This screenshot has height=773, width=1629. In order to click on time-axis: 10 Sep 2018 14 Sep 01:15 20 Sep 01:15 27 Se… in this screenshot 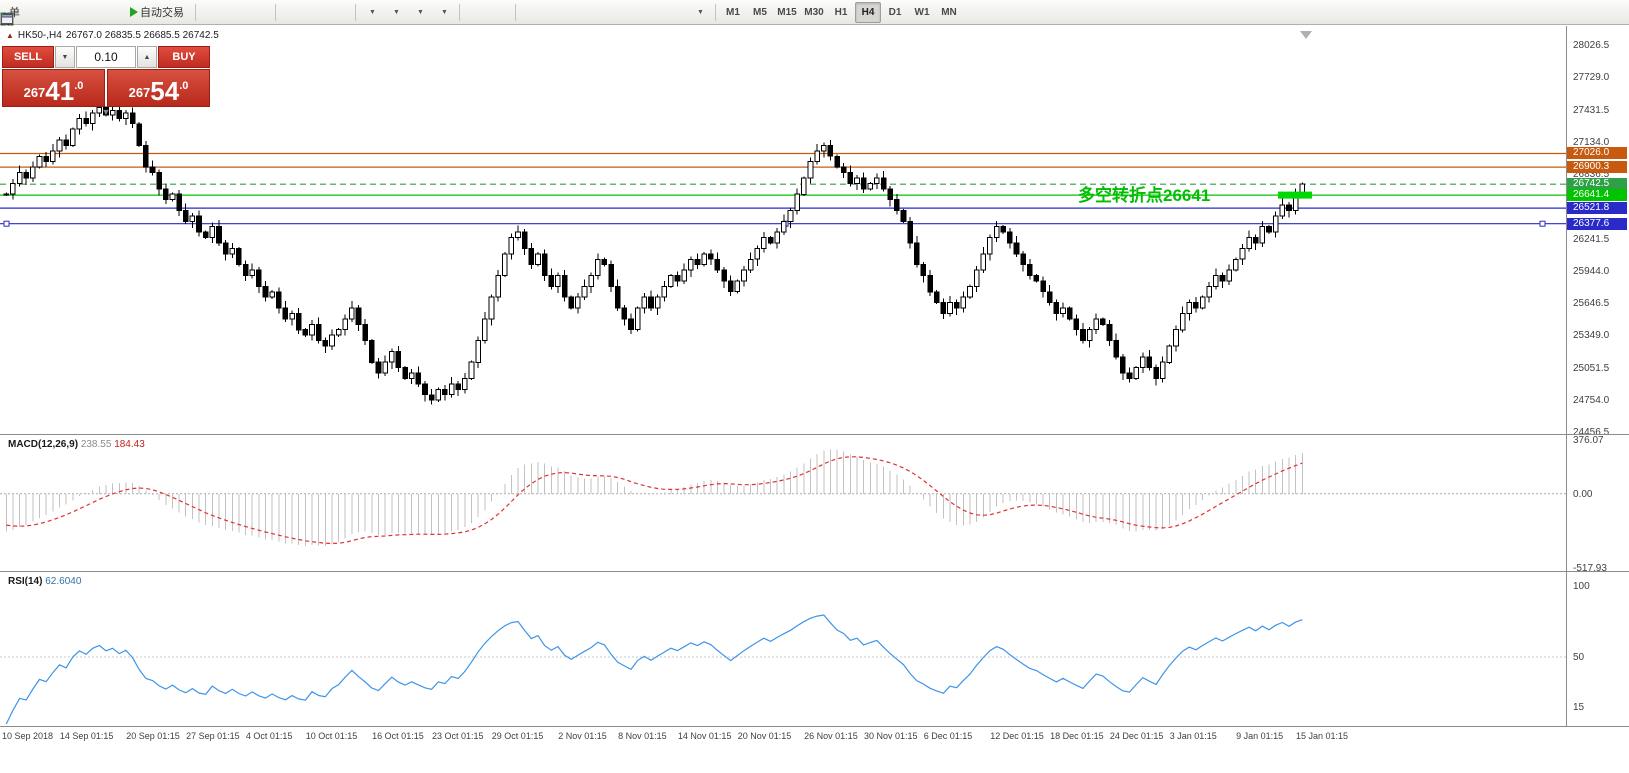, I will do `click(814, 750)`.